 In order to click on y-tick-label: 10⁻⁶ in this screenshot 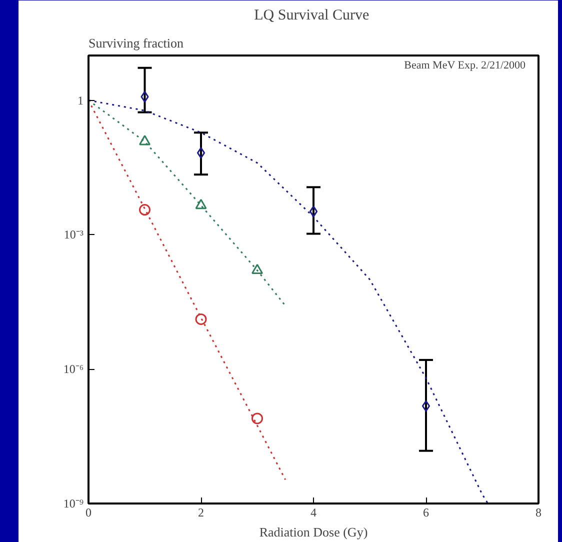, I will do `click(73, 369)`.